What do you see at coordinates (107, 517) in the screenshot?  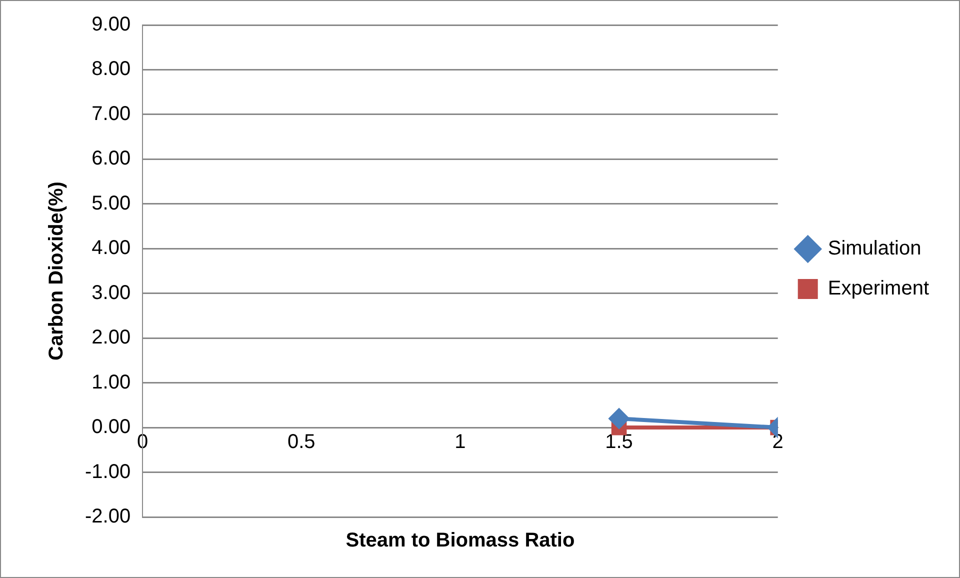 I see `y-tick-label: -2.00` at bounding box center [107, 517].